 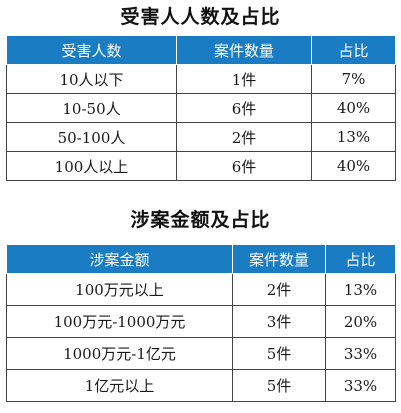 What do you see at coordinates (119, 289) in the screenshot?
I see `amount-cell: 100万元以上` at bounding box center [119, 289].